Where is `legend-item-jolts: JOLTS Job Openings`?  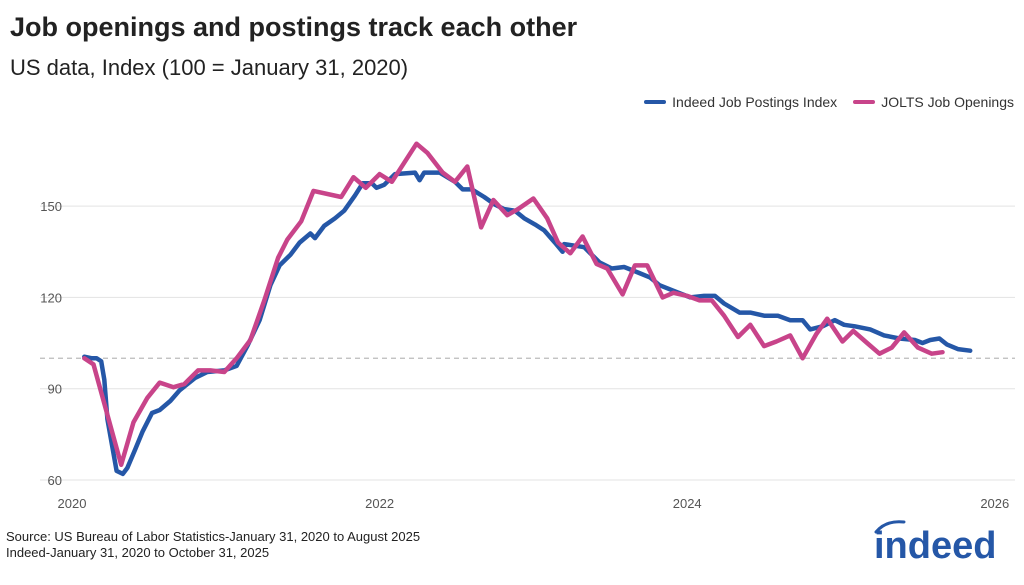 legend-item-jolts: JOLTS Job Openings is located at coordinates (933, 102).